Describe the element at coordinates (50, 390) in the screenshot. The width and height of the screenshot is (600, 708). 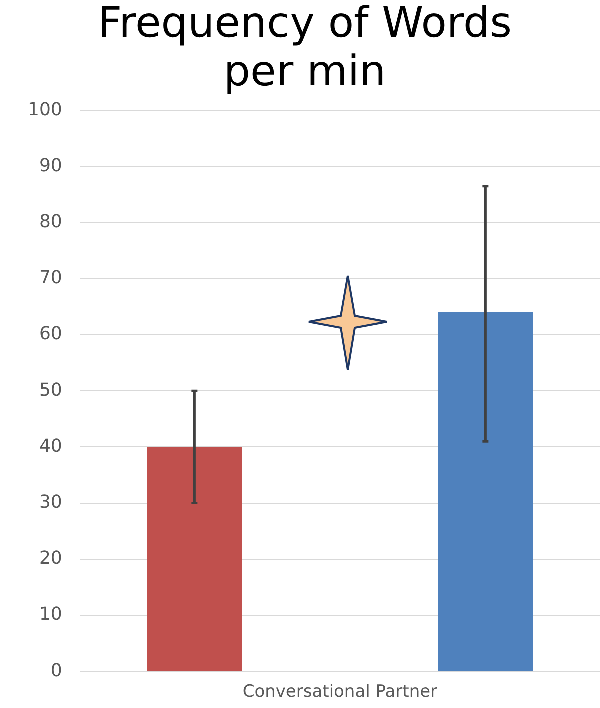
I see `y-tick-label: 50` at that location.